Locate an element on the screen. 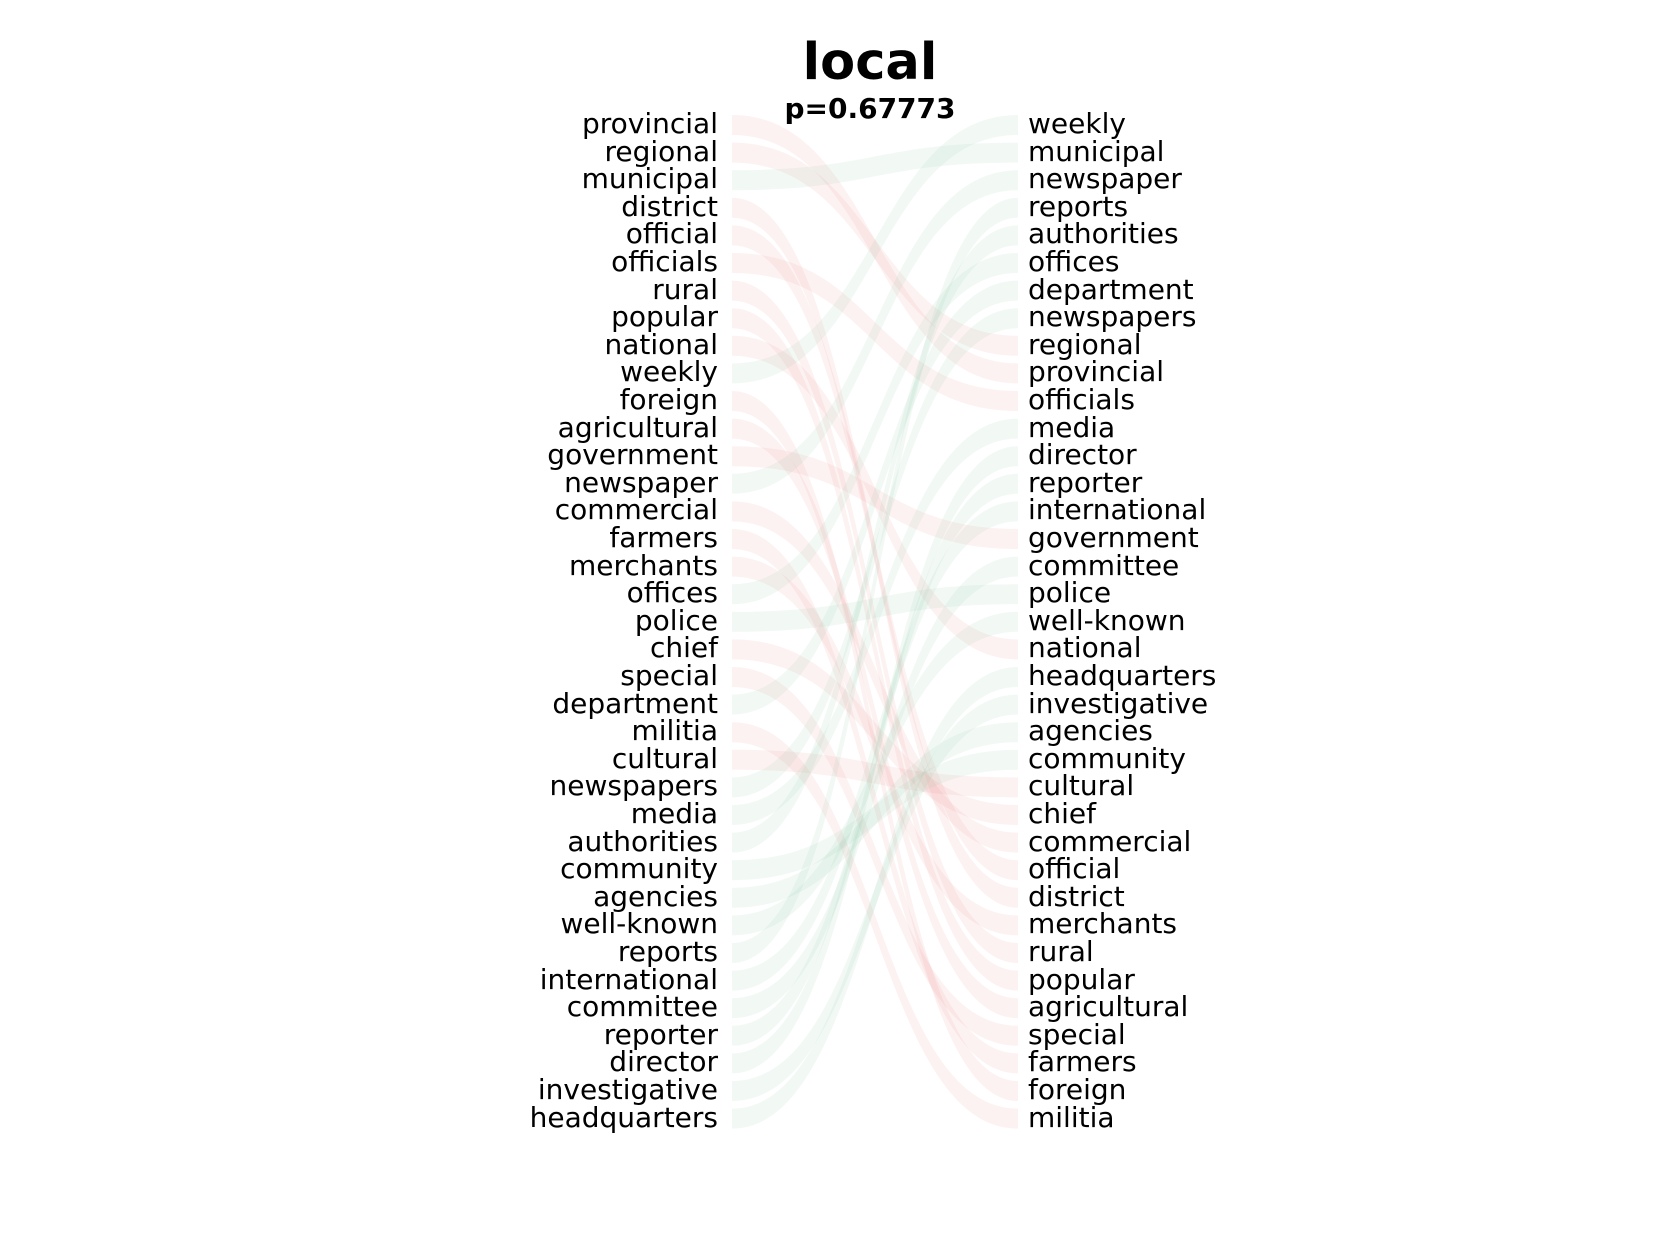 The height and width of the screenshot is (1260, 1680). right-word-item: weekly is located at coordinates (1077, 123).